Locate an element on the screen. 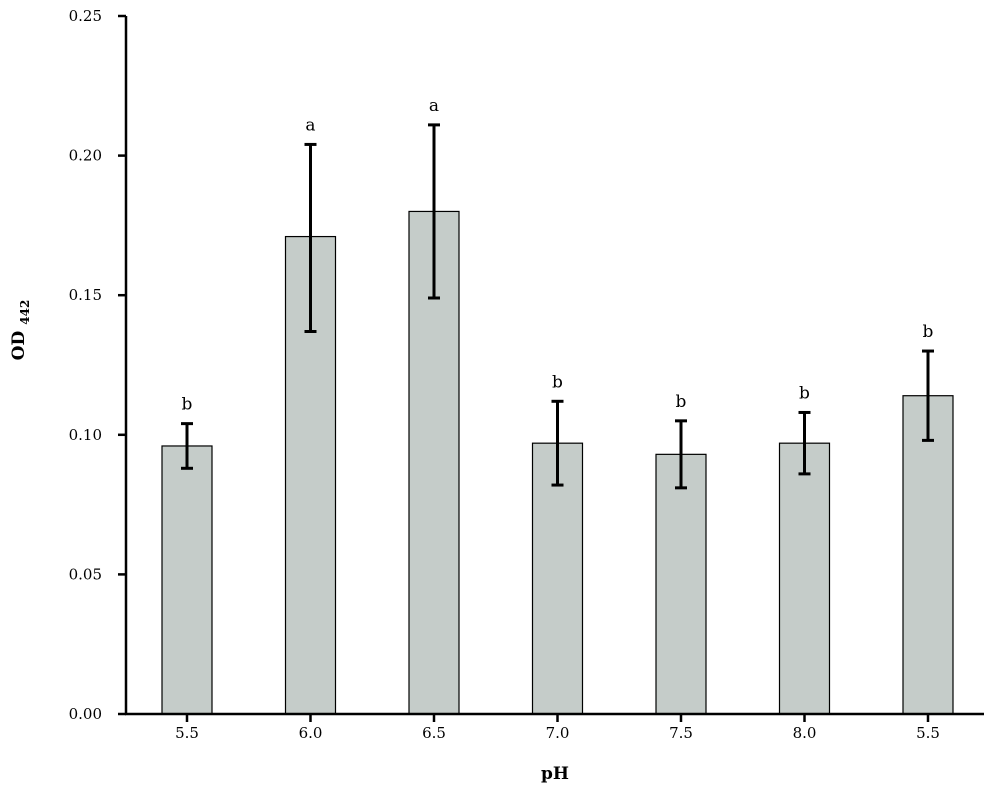 The height and width of the screenshot is (787, 1000). y-axis-title: OD 442 is located at coordinates (20, 330).